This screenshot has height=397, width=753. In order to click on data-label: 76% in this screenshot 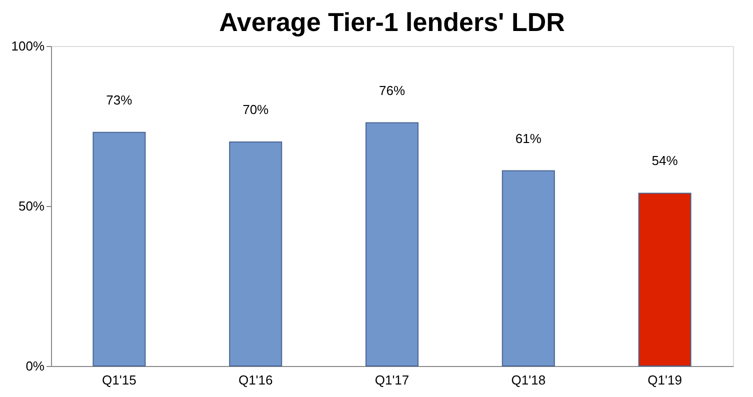, I will do `click(392, 90)`.